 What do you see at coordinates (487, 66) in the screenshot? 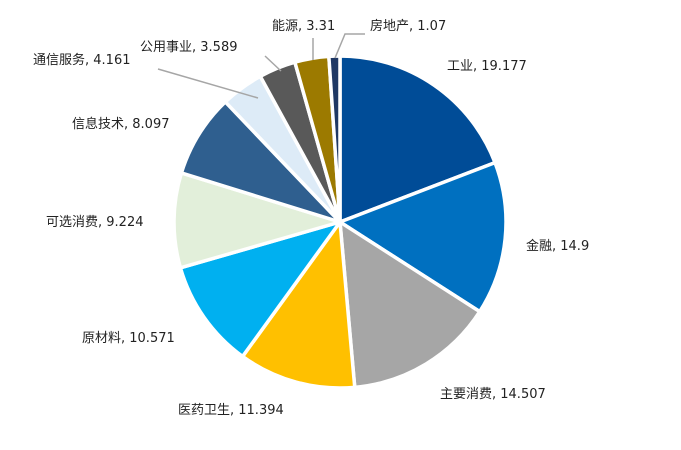
I see `data-label-1: 工业, 19.177` at bounding box center [487, 66].